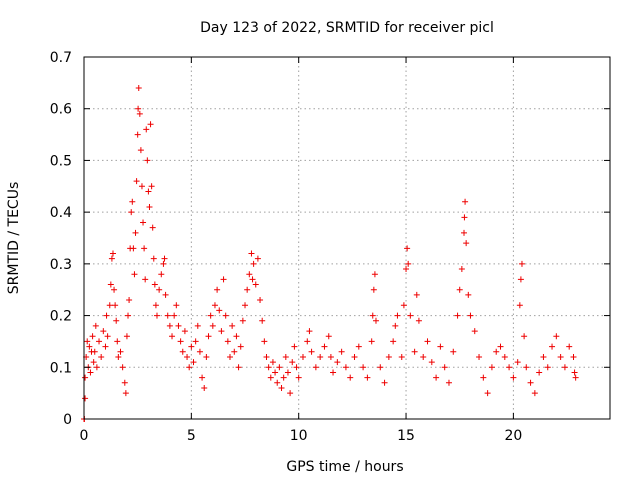 The width and height of the screenshot is (640, 480). I want to click on x-tick-label: 0, so click(84, 436).